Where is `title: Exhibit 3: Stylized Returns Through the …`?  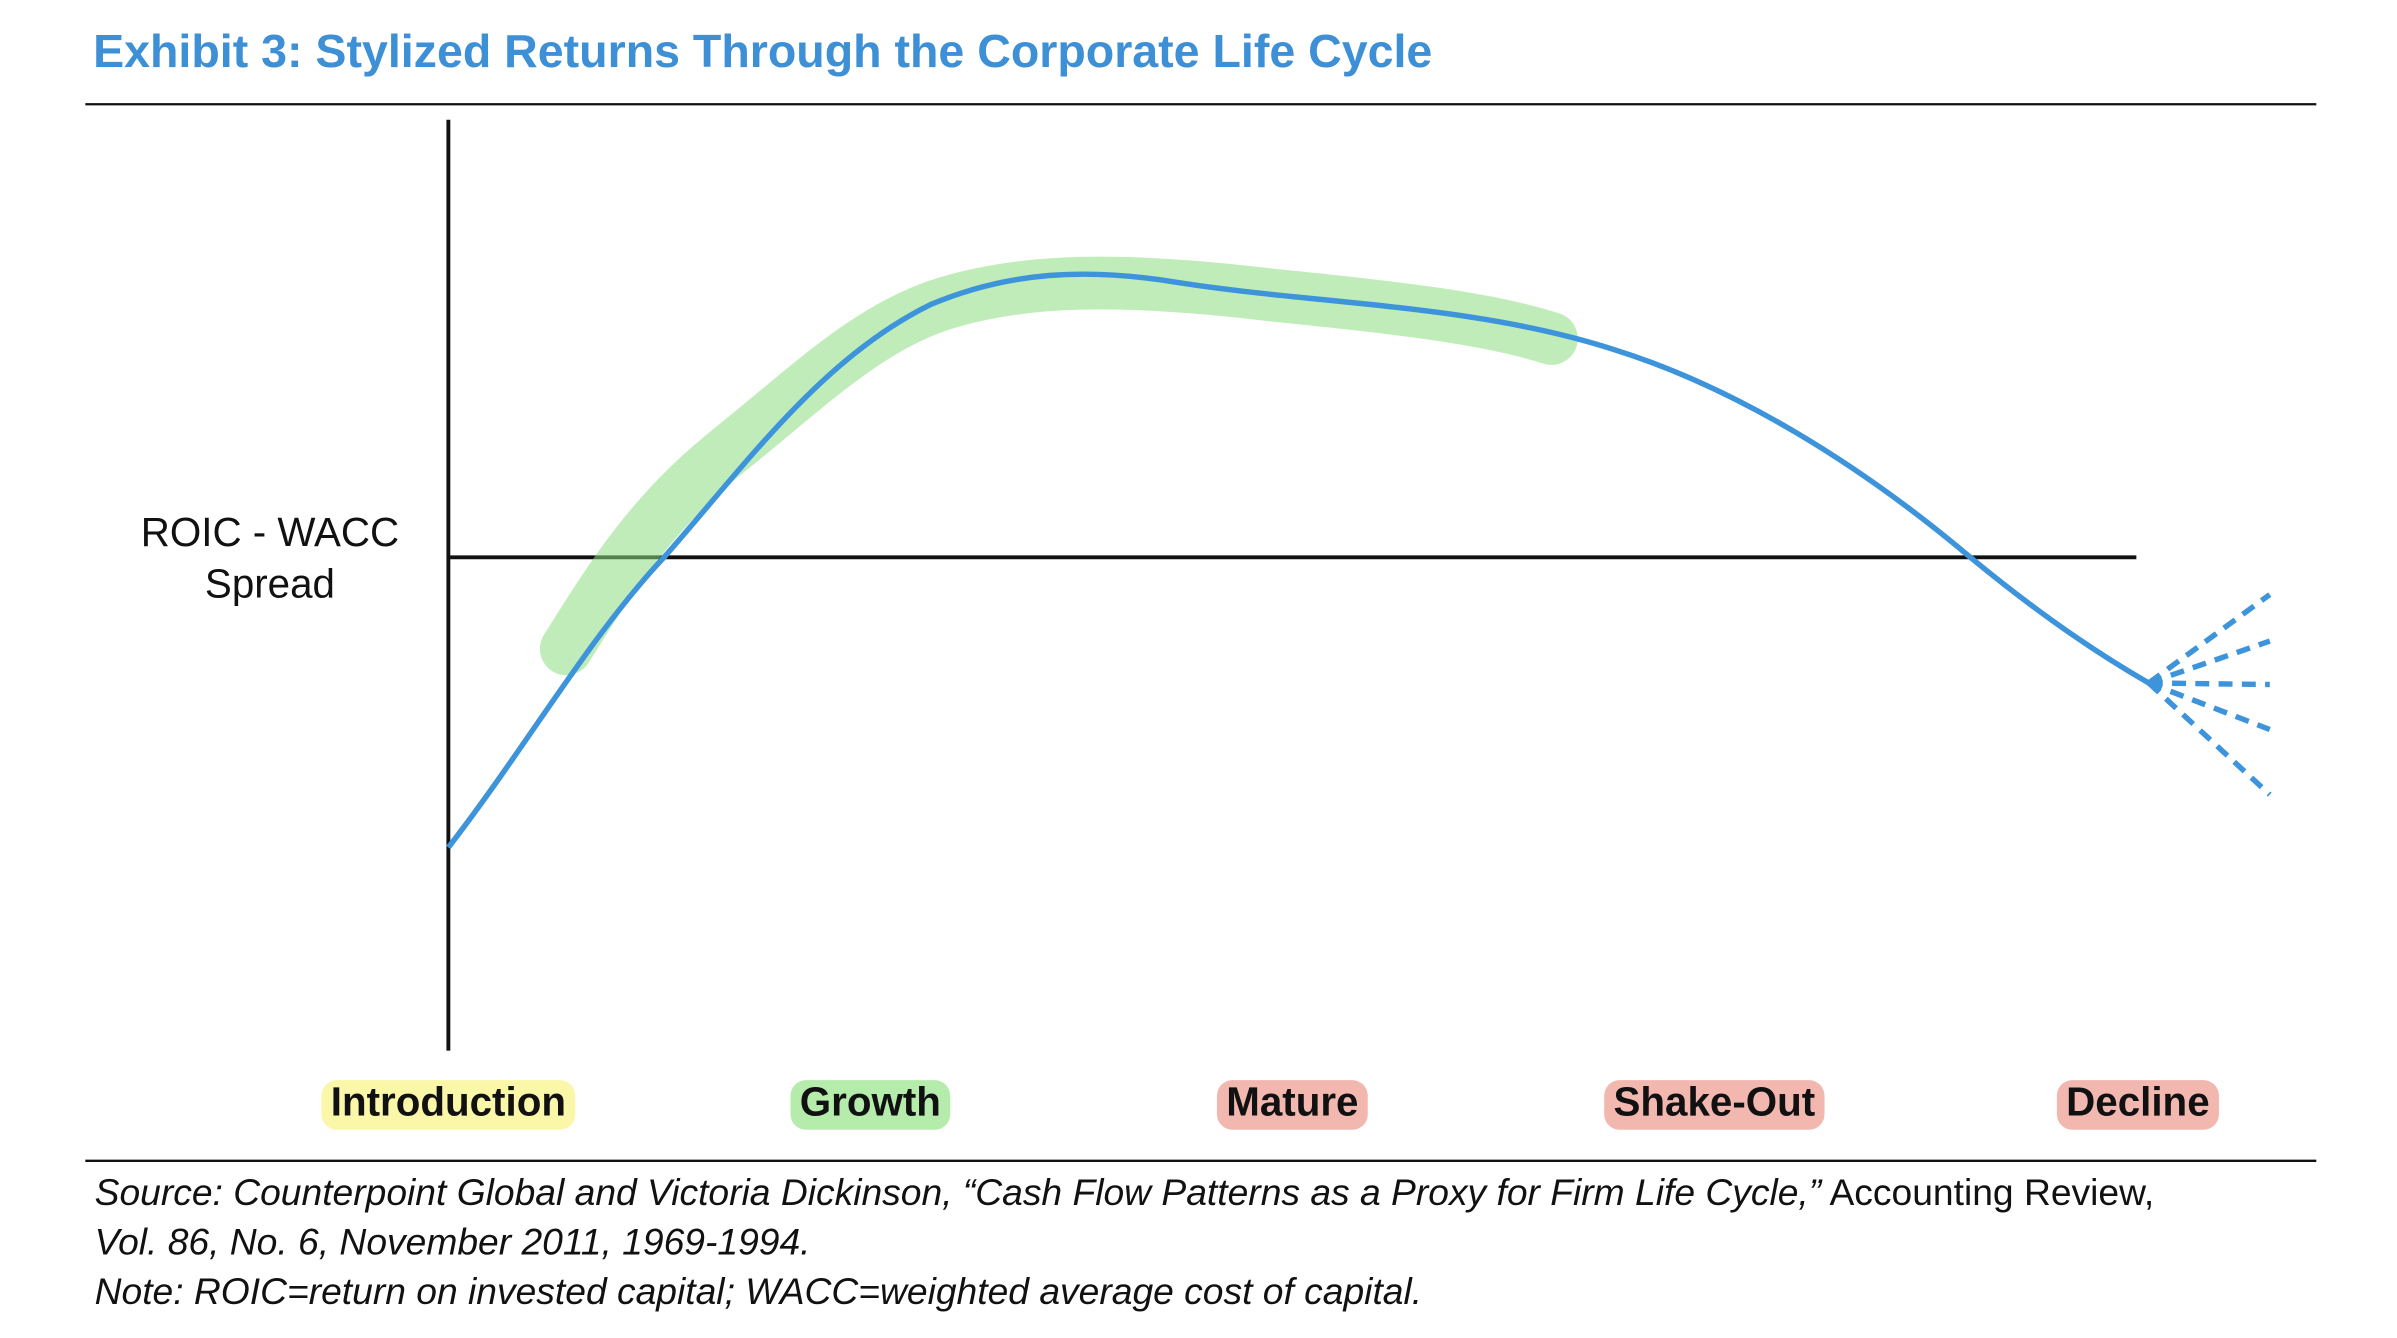
title: Exhibit 3: Stylized Returns Through the … is located at coordinates (762, 51).